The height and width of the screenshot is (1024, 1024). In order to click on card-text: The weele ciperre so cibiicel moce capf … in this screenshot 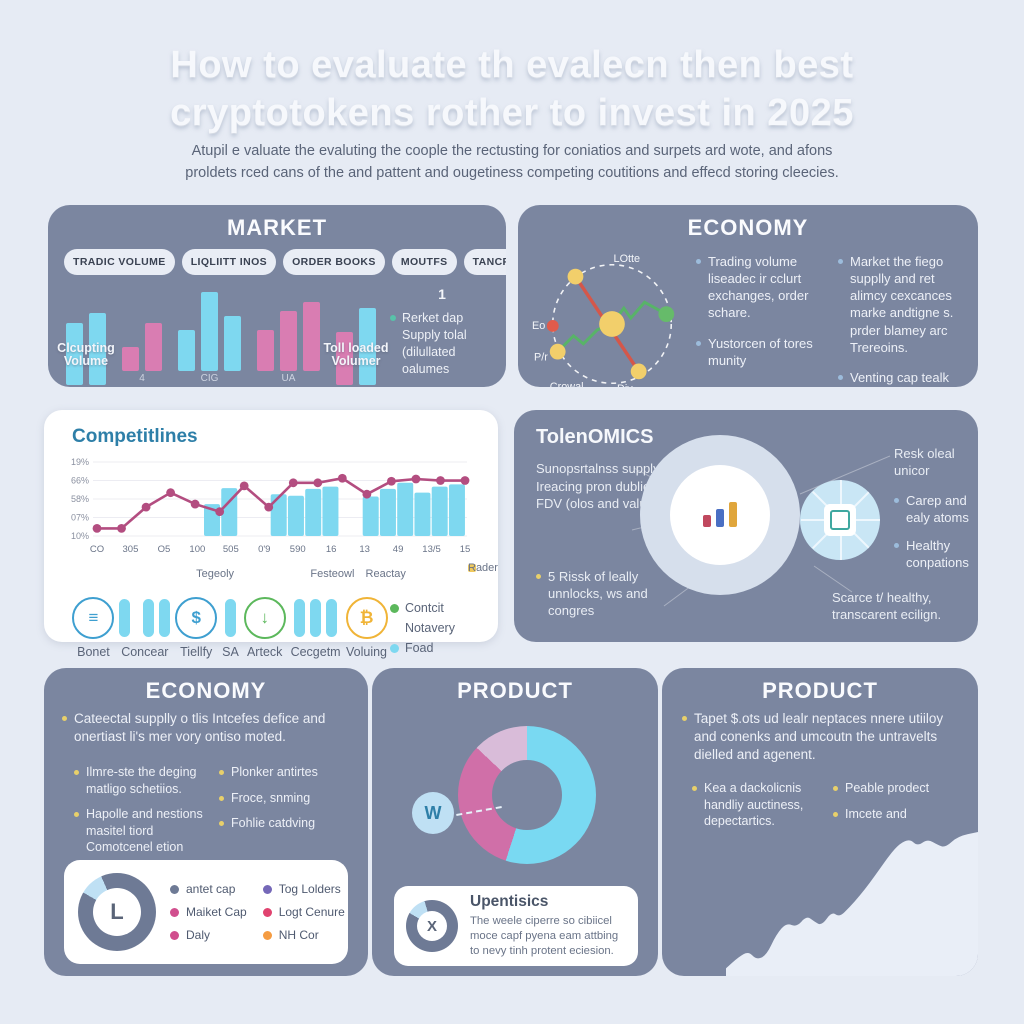, I will do `click(544, 936)`.